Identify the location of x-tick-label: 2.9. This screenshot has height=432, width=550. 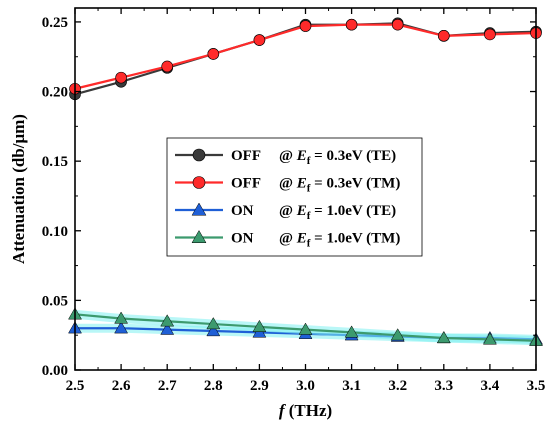
(259, 386).